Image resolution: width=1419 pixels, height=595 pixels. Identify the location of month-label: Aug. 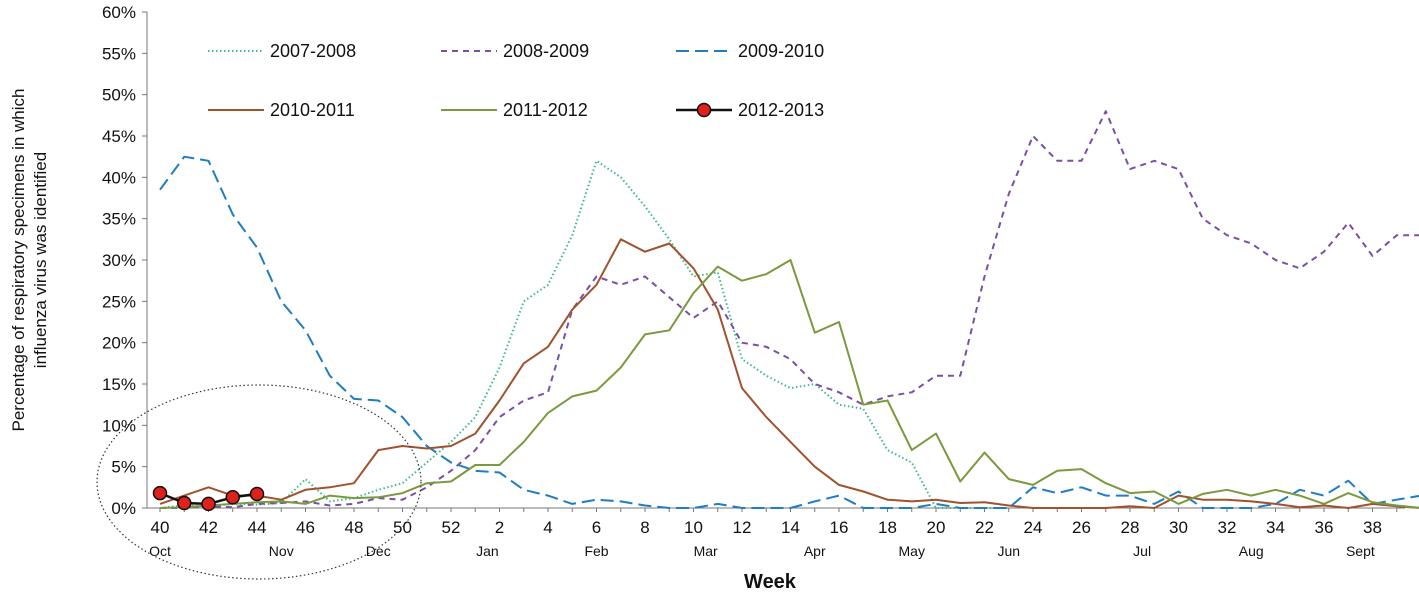
(1251, 551).